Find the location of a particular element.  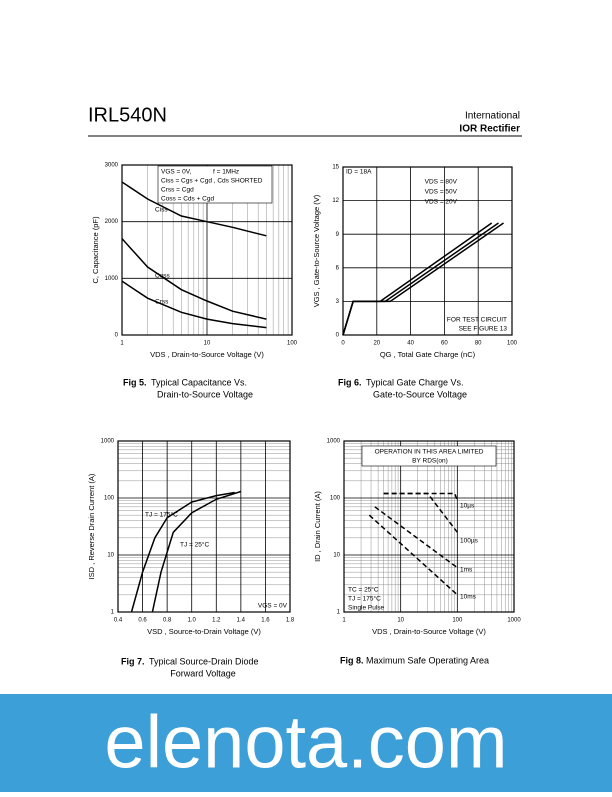

caption-text: Forward Voltage is located at coordinates (203, 673).